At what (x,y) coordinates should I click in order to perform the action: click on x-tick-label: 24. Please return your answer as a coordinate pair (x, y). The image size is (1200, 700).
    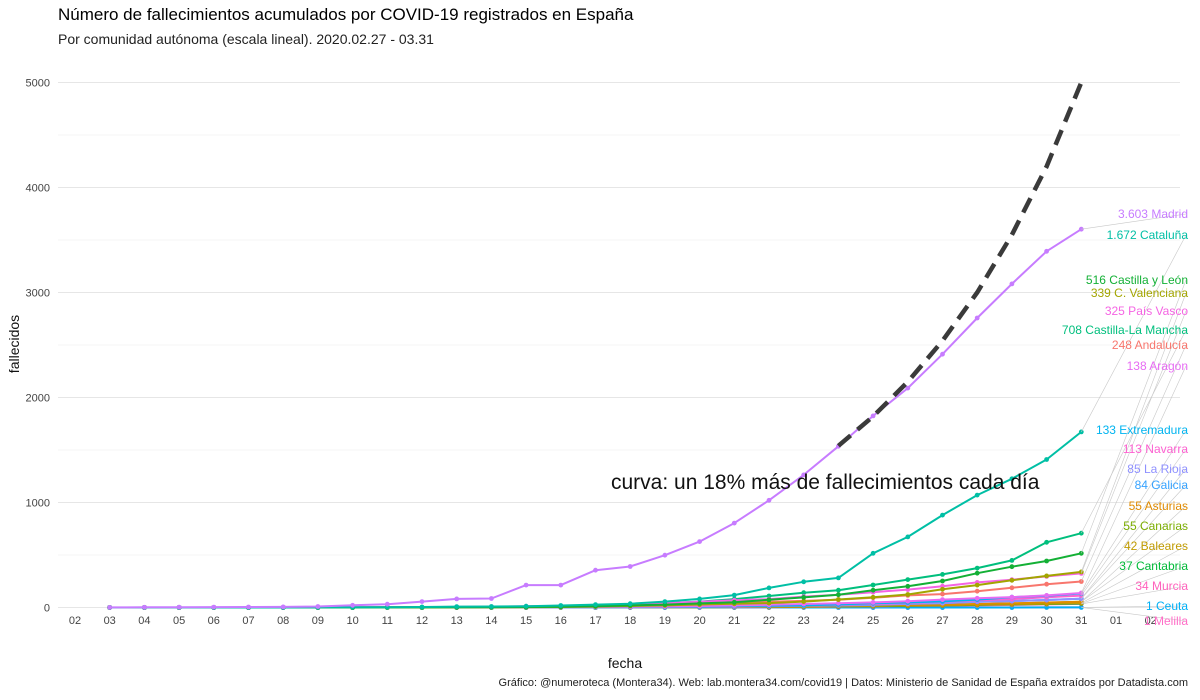
    Looking at the image, I should click on (838, 621).